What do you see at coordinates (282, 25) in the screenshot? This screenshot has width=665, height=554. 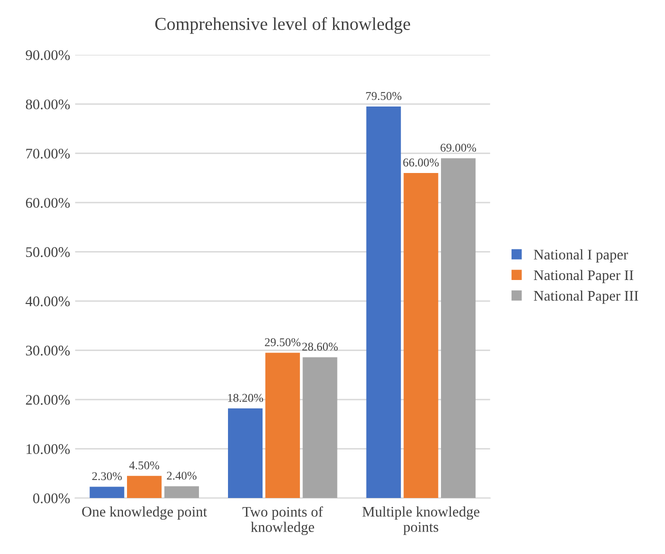 I see `chart-title: Comprehensive level of knowledge` at bounding box center [282, 25].